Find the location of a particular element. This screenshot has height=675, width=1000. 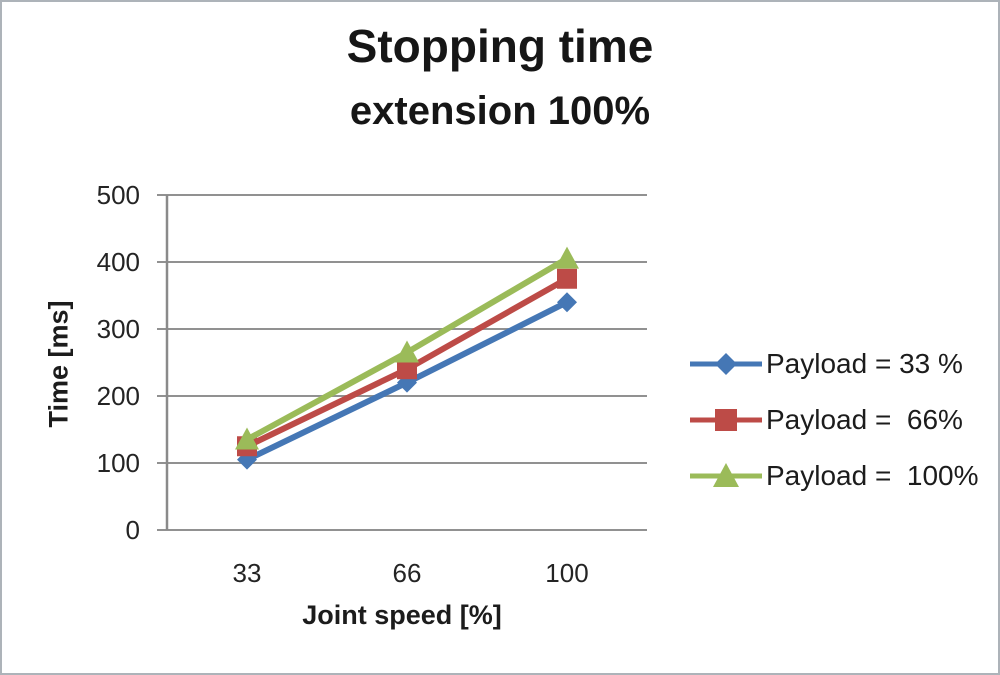

y-axis-title: Time [ms] is located at coordinates (58, 364).